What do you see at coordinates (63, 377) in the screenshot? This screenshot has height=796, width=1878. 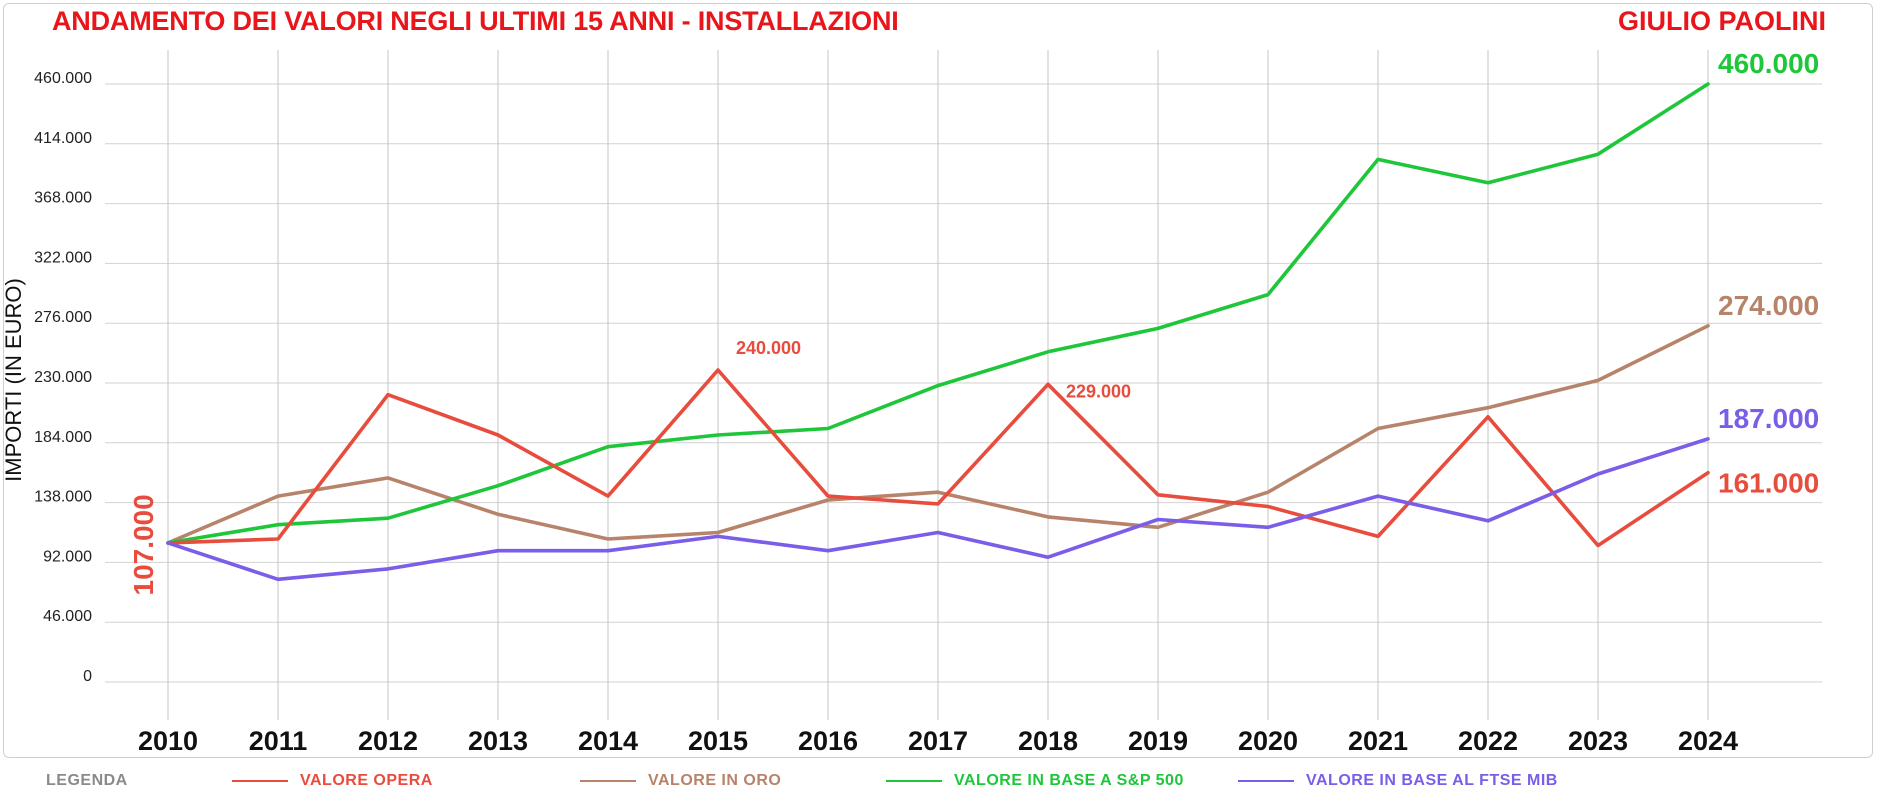 I see `y-tick-label: 230.000` at bounding box center [63, 377].